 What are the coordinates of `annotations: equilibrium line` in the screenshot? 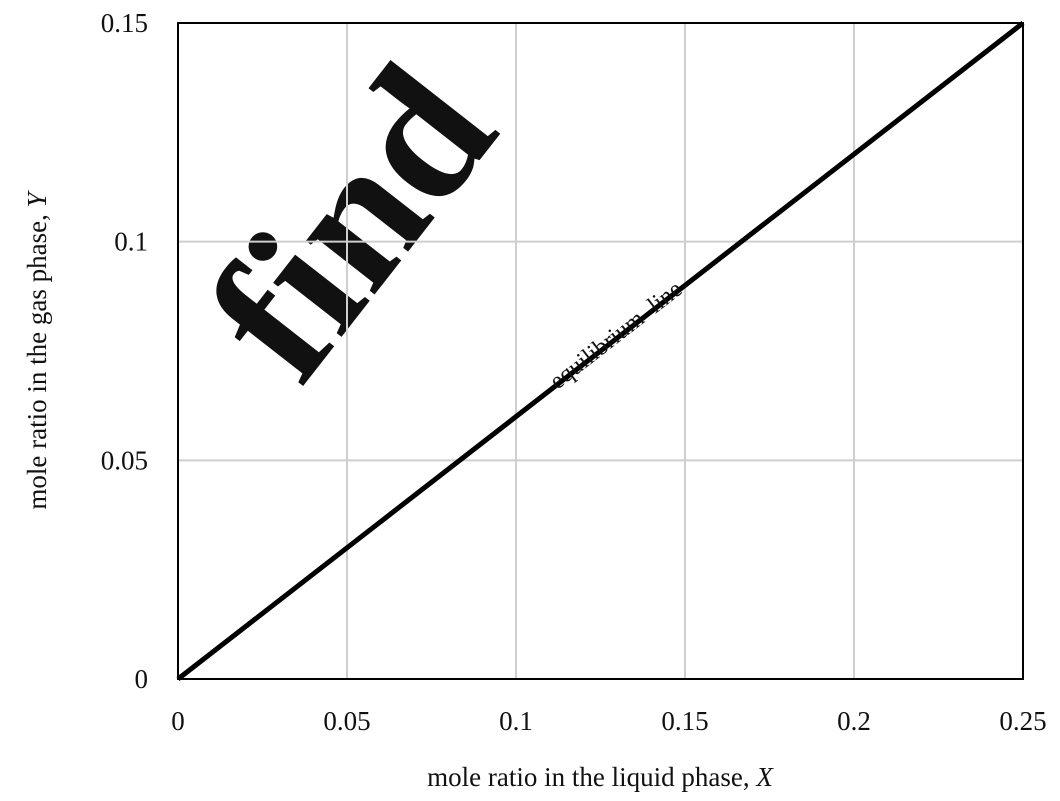 It's located at (616, 335).